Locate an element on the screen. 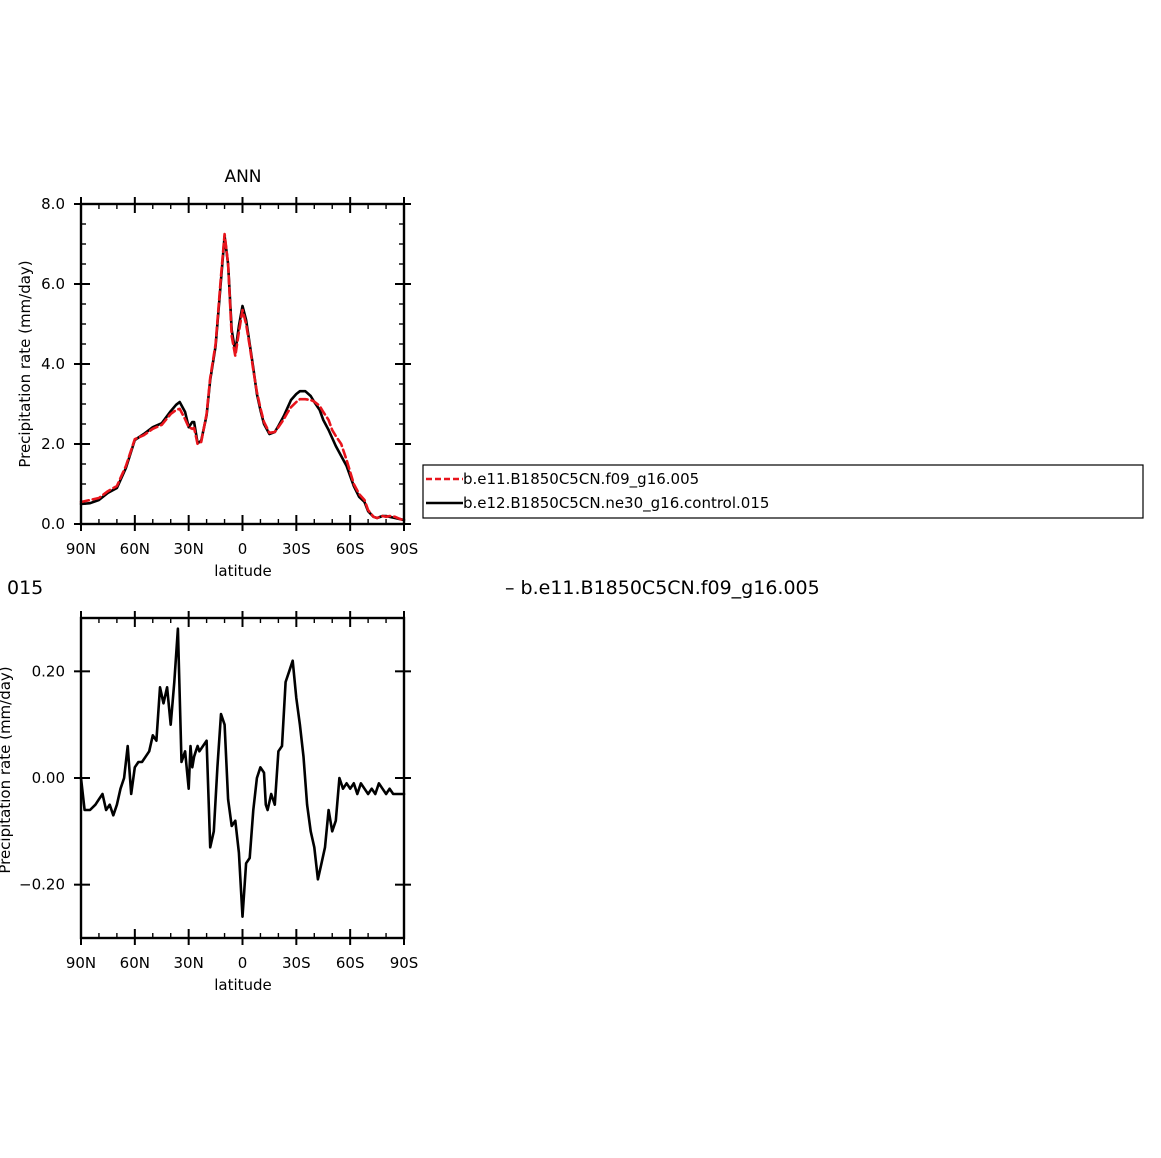 The height and width of the screenshot is (1158, 1161). y-tick-label: 2.0 is located at coordinates (53, 444).